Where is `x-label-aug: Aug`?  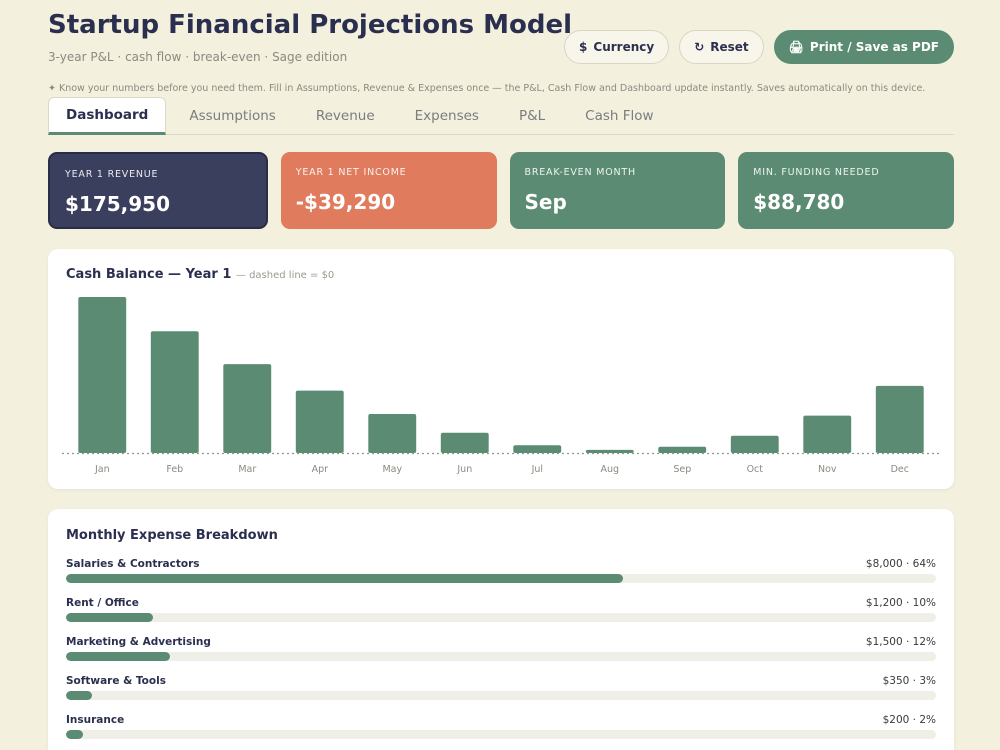 x-label-aug: Aug is located at coordinates (610, 469).